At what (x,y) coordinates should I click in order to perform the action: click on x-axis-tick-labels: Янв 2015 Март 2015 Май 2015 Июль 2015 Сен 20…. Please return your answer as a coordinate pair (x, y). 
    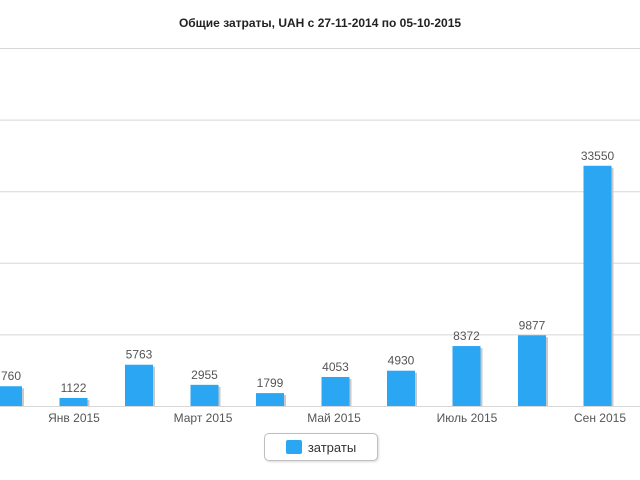
    Looking at the image, I should click on (337, 418).